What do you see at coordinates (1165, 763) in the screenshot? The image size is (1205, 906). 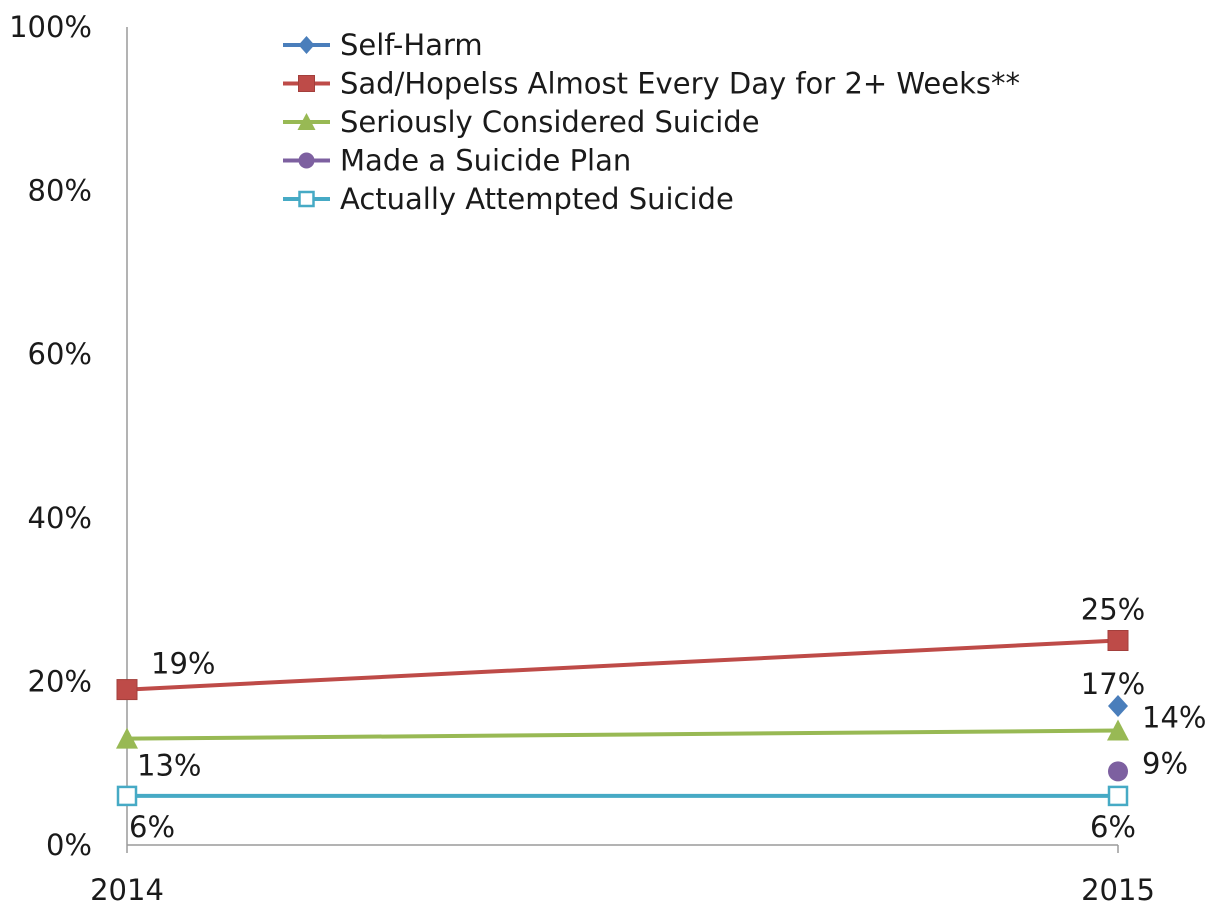 I see `data-label: 9%` at bounding box center [1165, 763].